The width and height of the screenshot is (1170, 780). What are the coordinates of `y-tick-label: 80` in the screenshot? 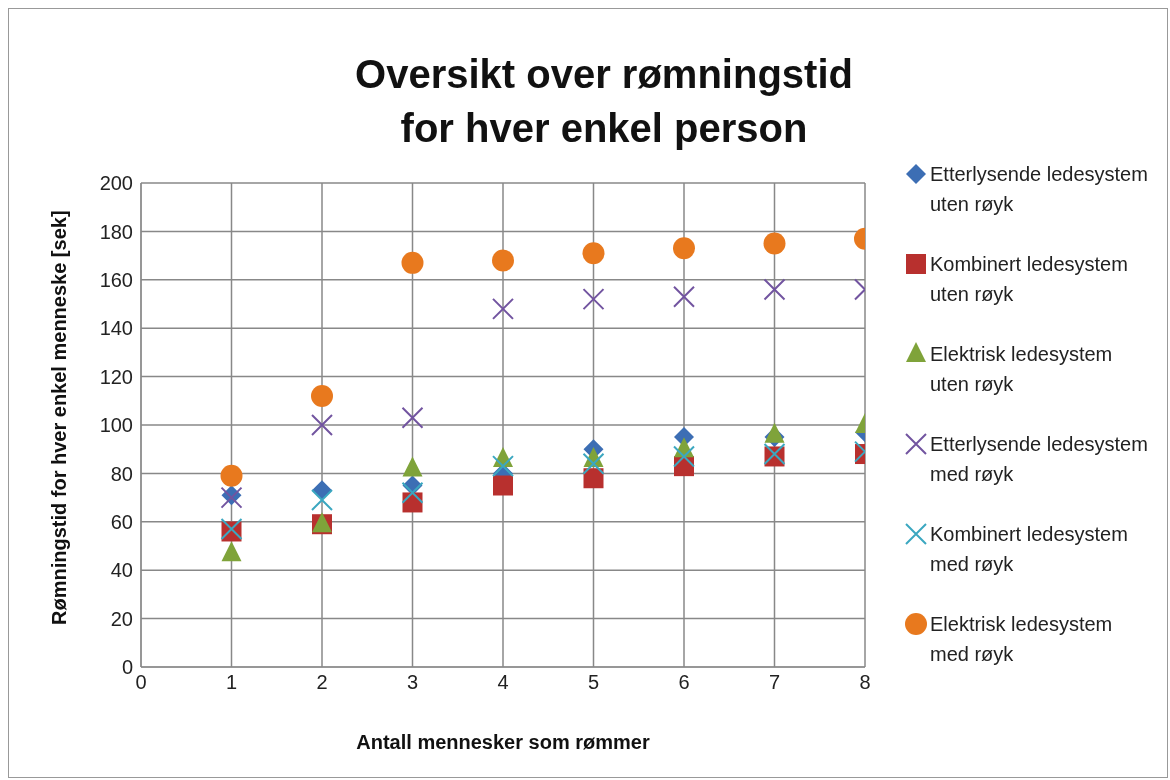 It's located at (121, 473).